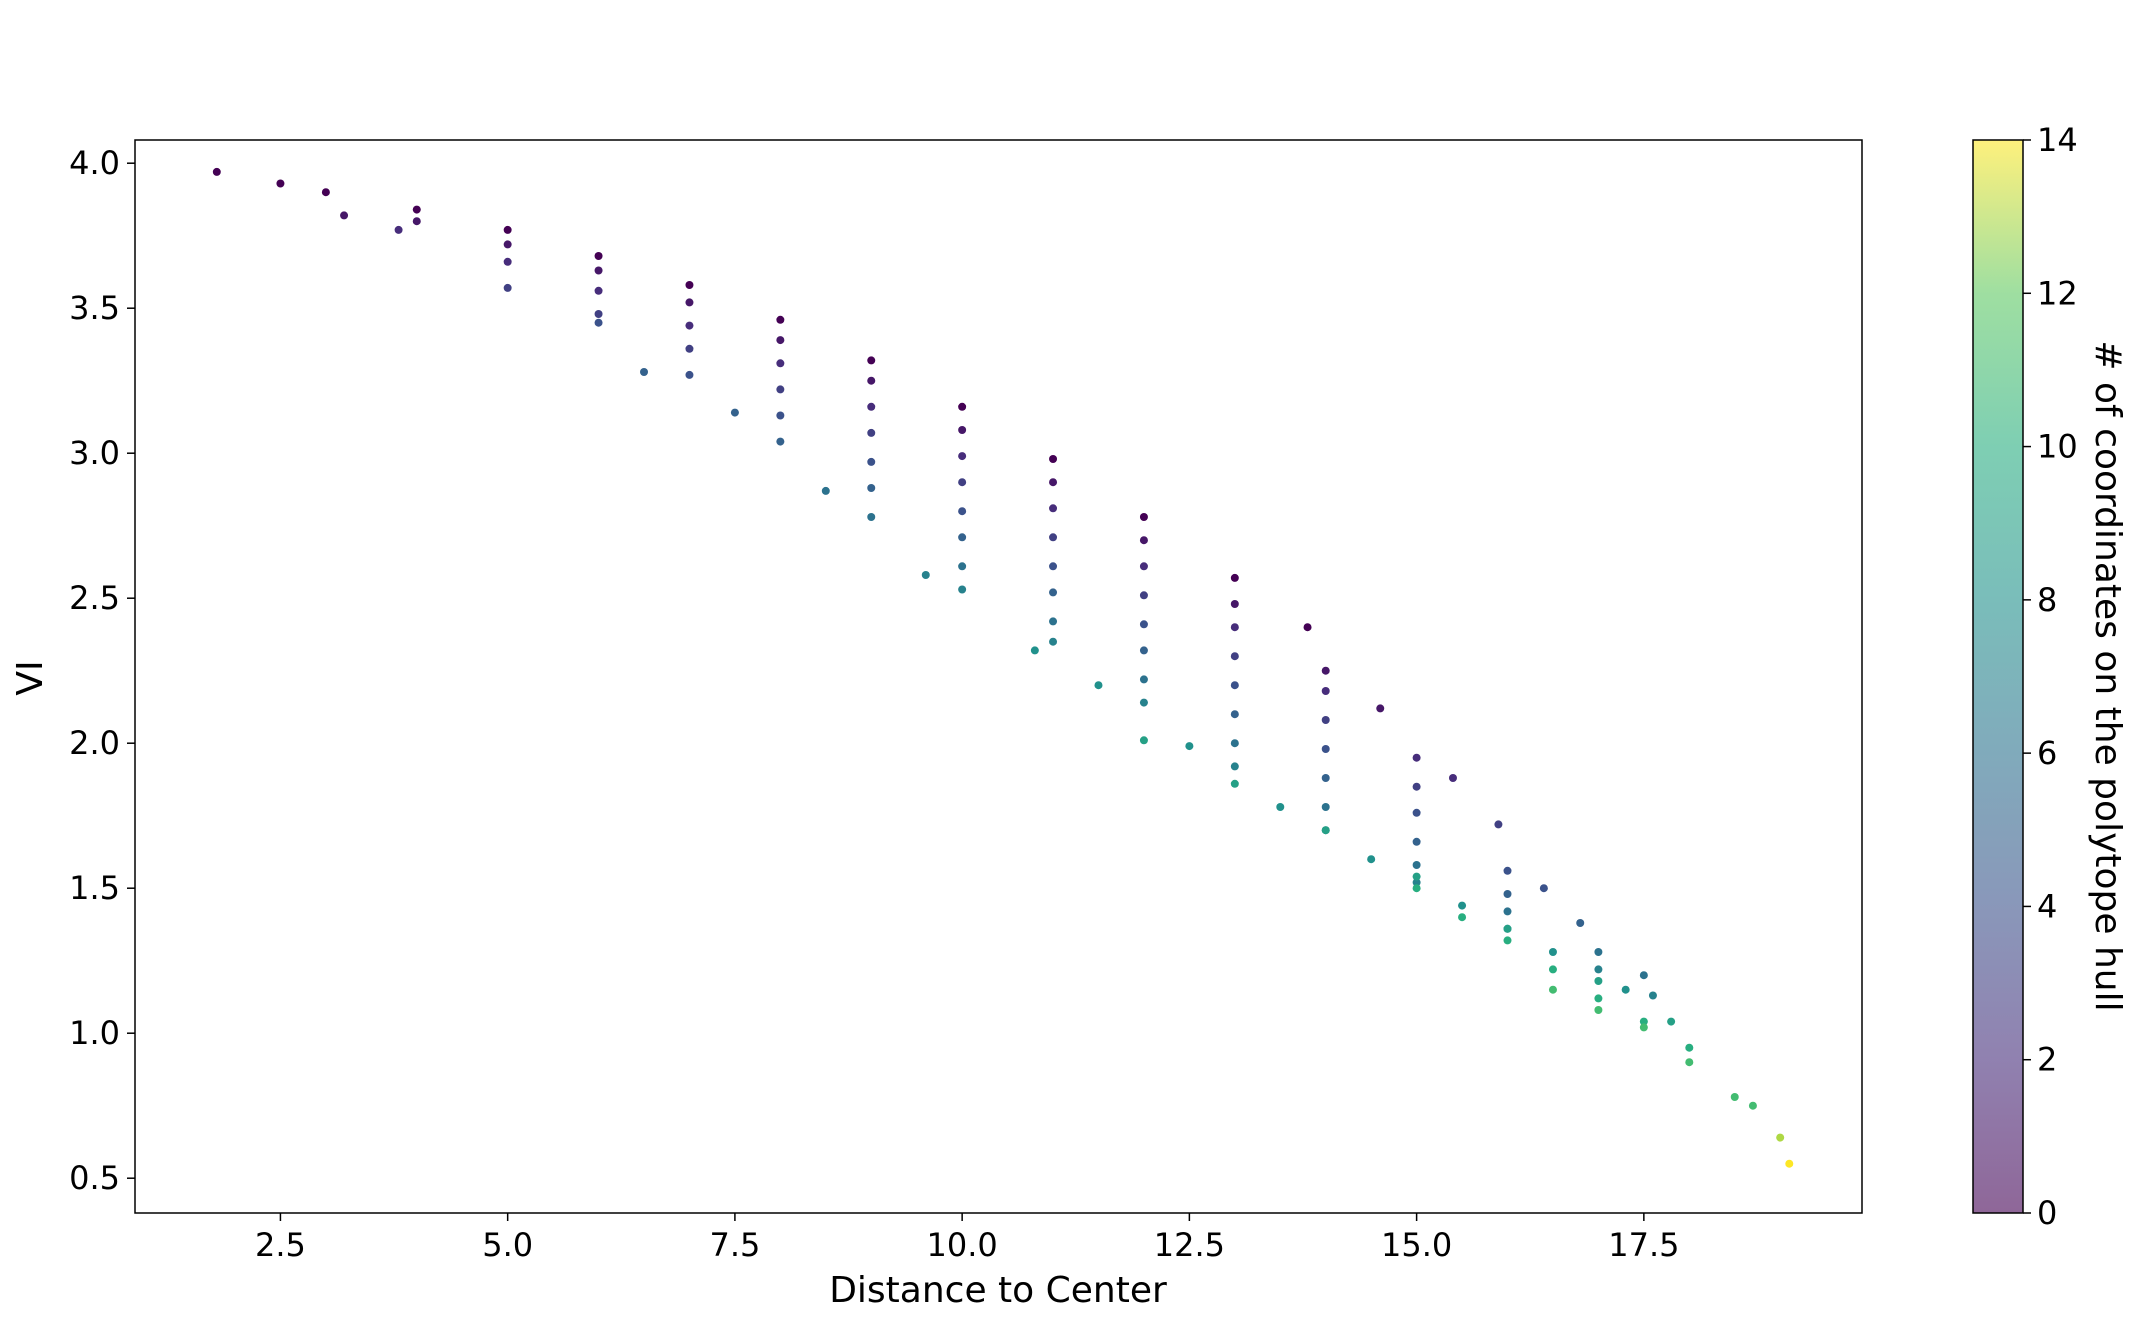 The image size is (2142, 1341). What do you see at coordinates (94, 743) in the screenshot?
I see `y-tick-label: 2.0` at bounding box center [94, 743].